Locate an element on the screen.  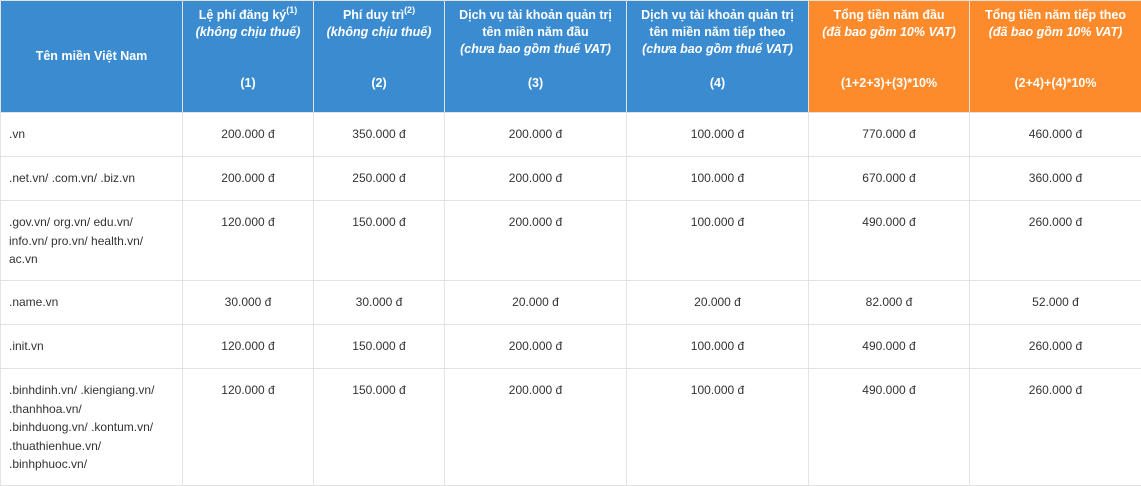
header-maintenance-sup: (2) is located at coordinates (409, 10).